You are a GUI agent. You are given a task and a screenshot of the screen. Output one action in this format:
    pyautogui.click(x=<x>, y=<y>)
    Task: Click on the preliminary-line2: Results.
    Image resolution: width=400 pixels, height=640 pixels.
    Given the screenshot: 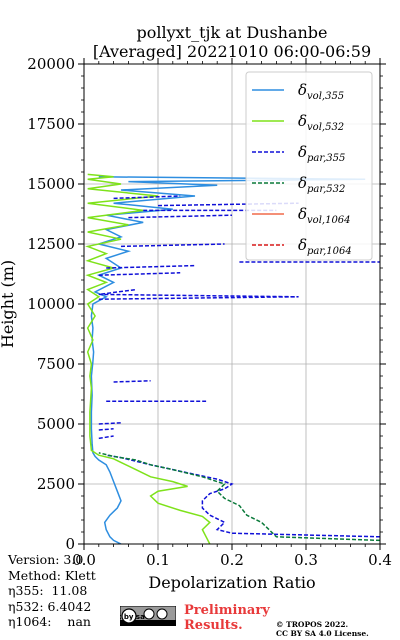 What is the action you would take?
    pyautogui.click(x=213, y=625)
    